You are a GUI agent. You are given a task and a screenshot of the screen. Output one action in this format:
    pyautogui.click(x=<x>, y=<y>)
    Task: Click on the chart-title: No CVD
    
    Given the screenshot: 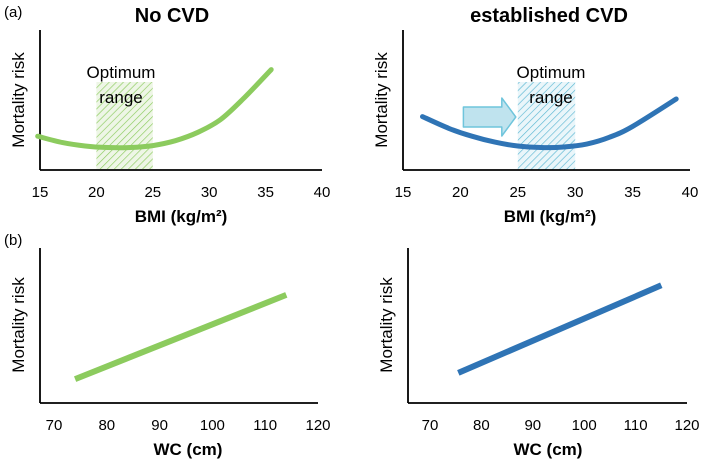 What is the action you would take?
    pyautogui.click(x=172, y=16)
    